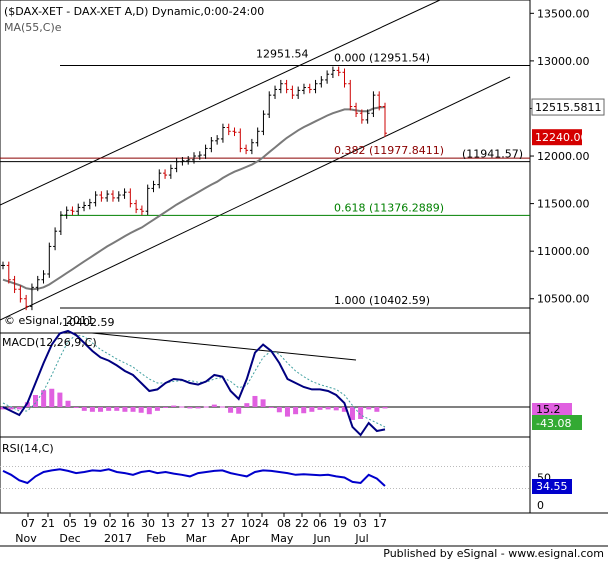 The image size is (608, 561). I want to click on month-label: 2017, so click(118, 538).